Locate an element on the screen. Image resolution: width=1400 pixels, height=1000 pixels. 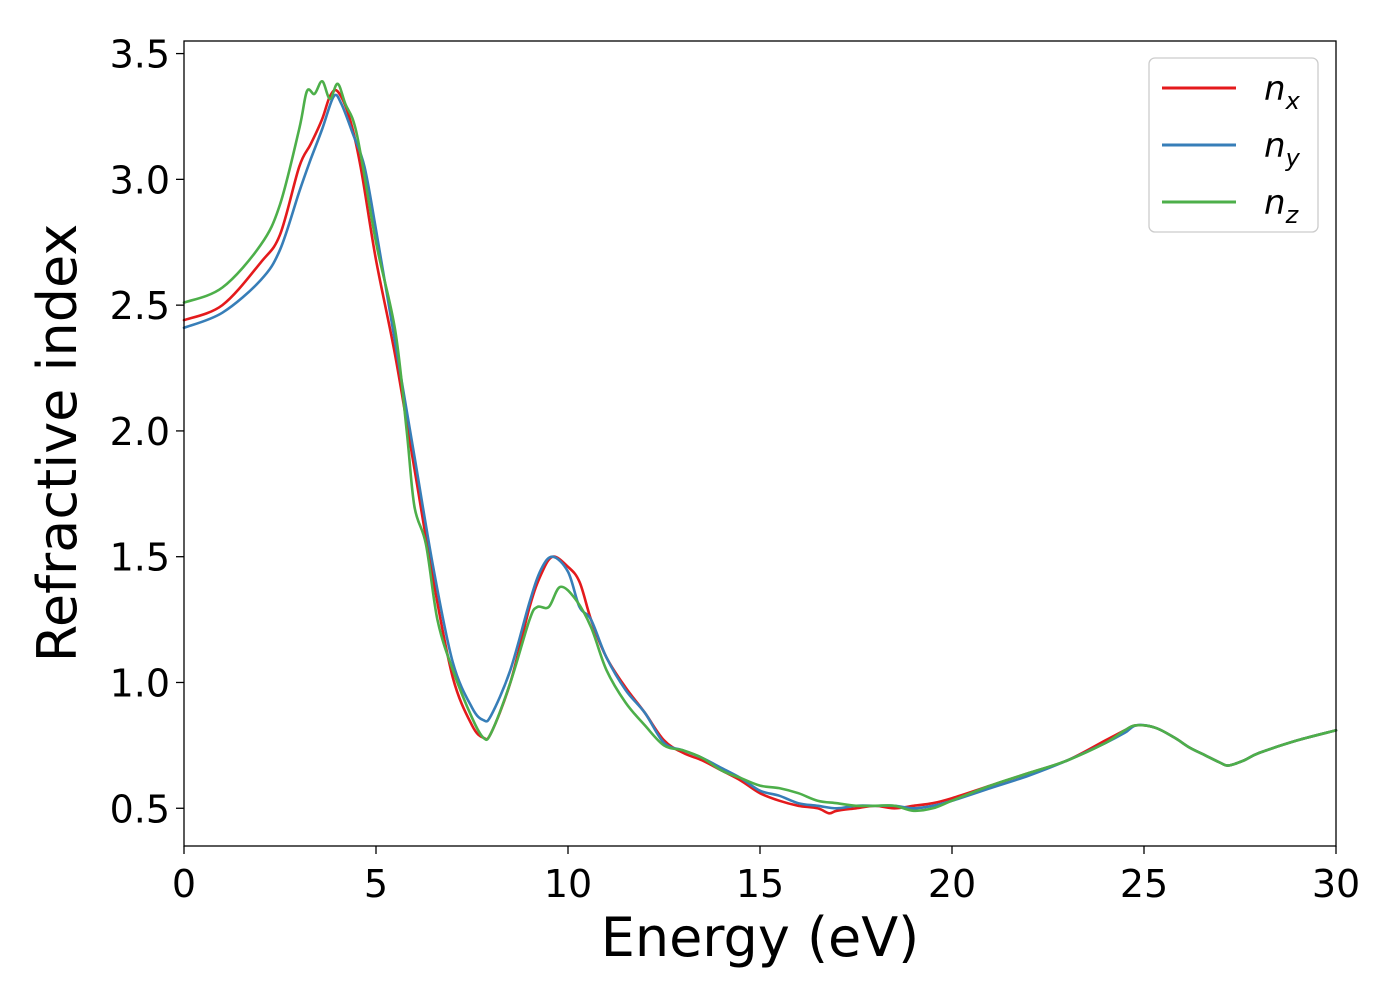
x-tick-label: 10 is located at coordinates (568, 884).